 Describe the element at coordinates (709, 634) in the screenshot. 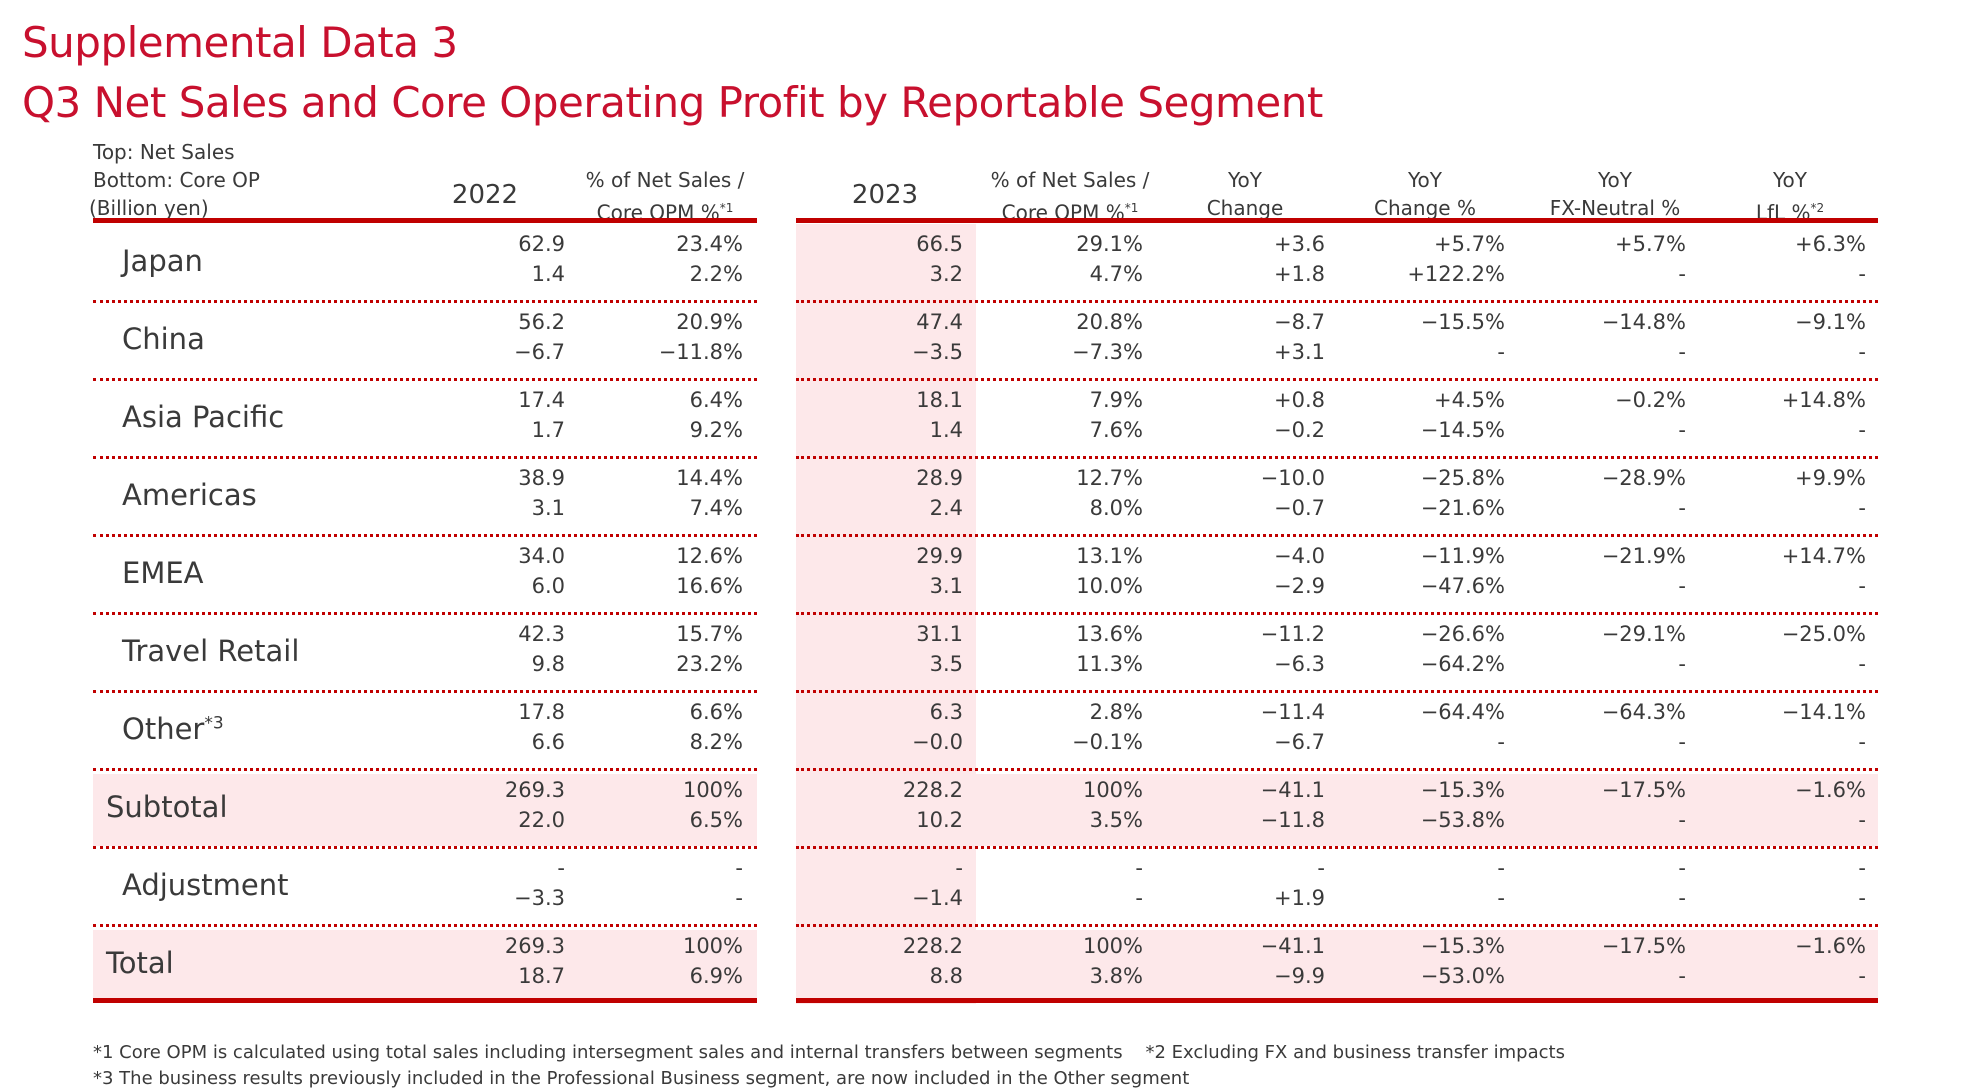

I see `pct-2022-net-sales: 15.7%` at that location.